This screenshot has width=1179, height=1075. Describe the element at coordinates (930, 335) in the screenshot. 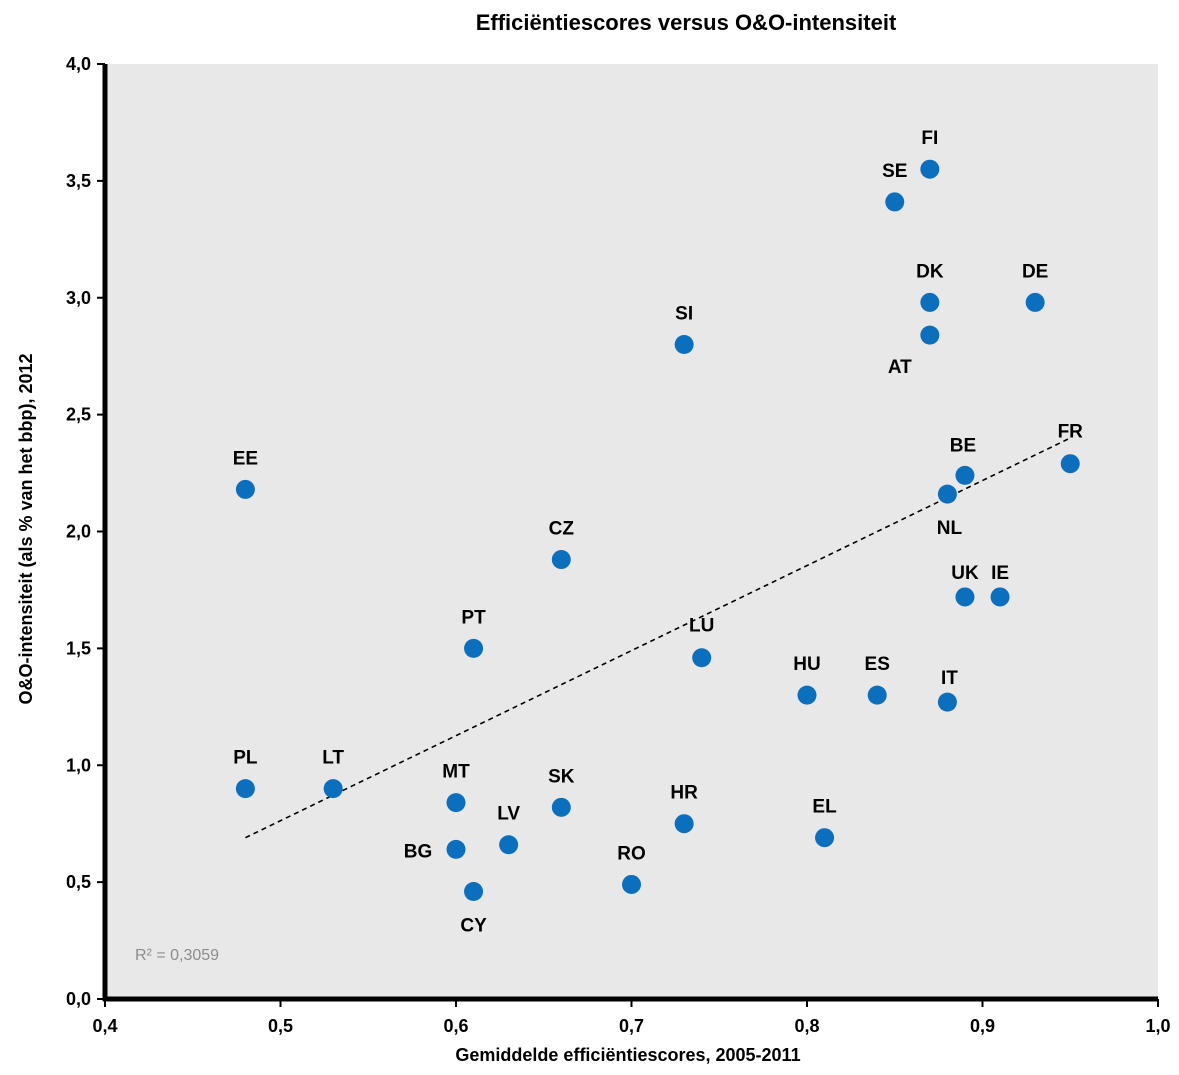

I see `data-point-at` at that location.